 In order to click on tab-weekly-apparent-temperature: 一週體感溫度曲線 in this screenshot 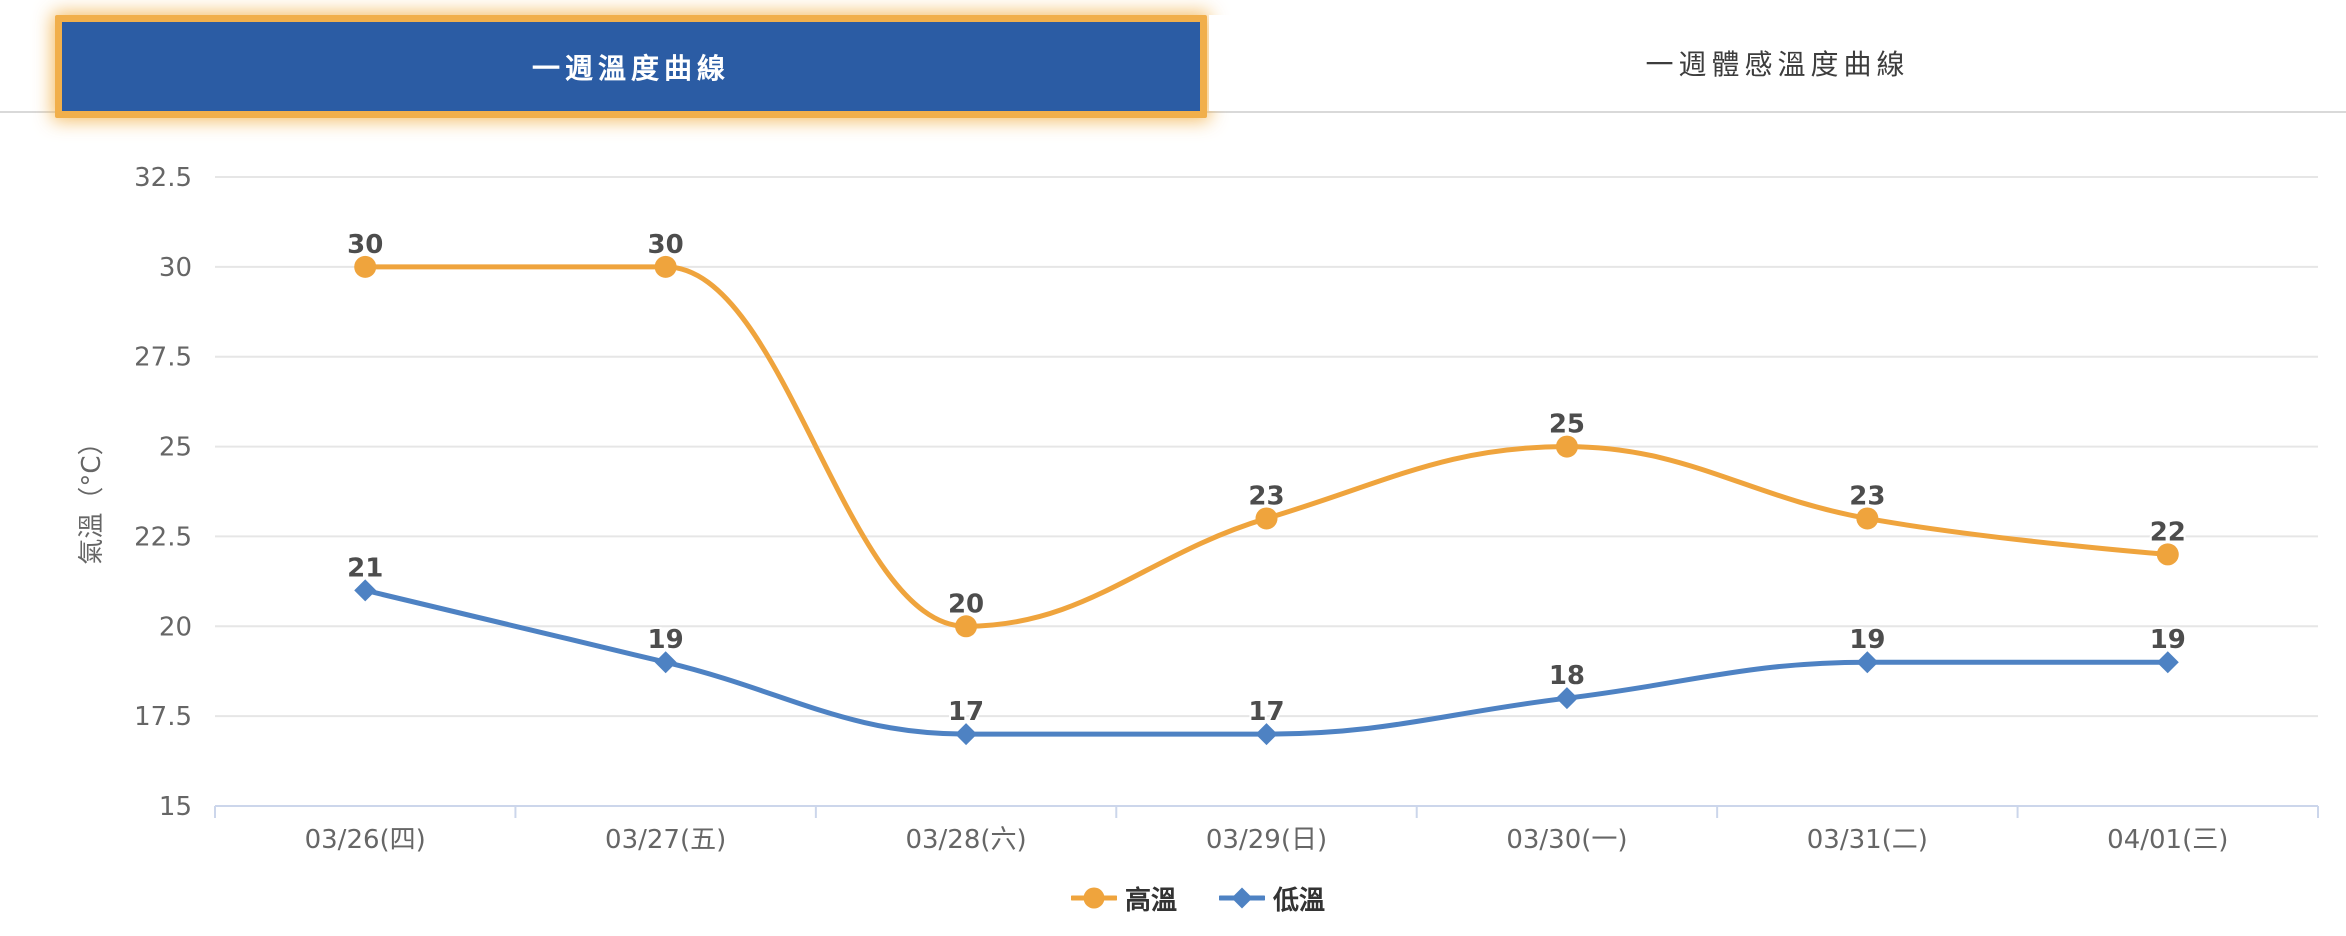, I will do `click(1777, 63)`.